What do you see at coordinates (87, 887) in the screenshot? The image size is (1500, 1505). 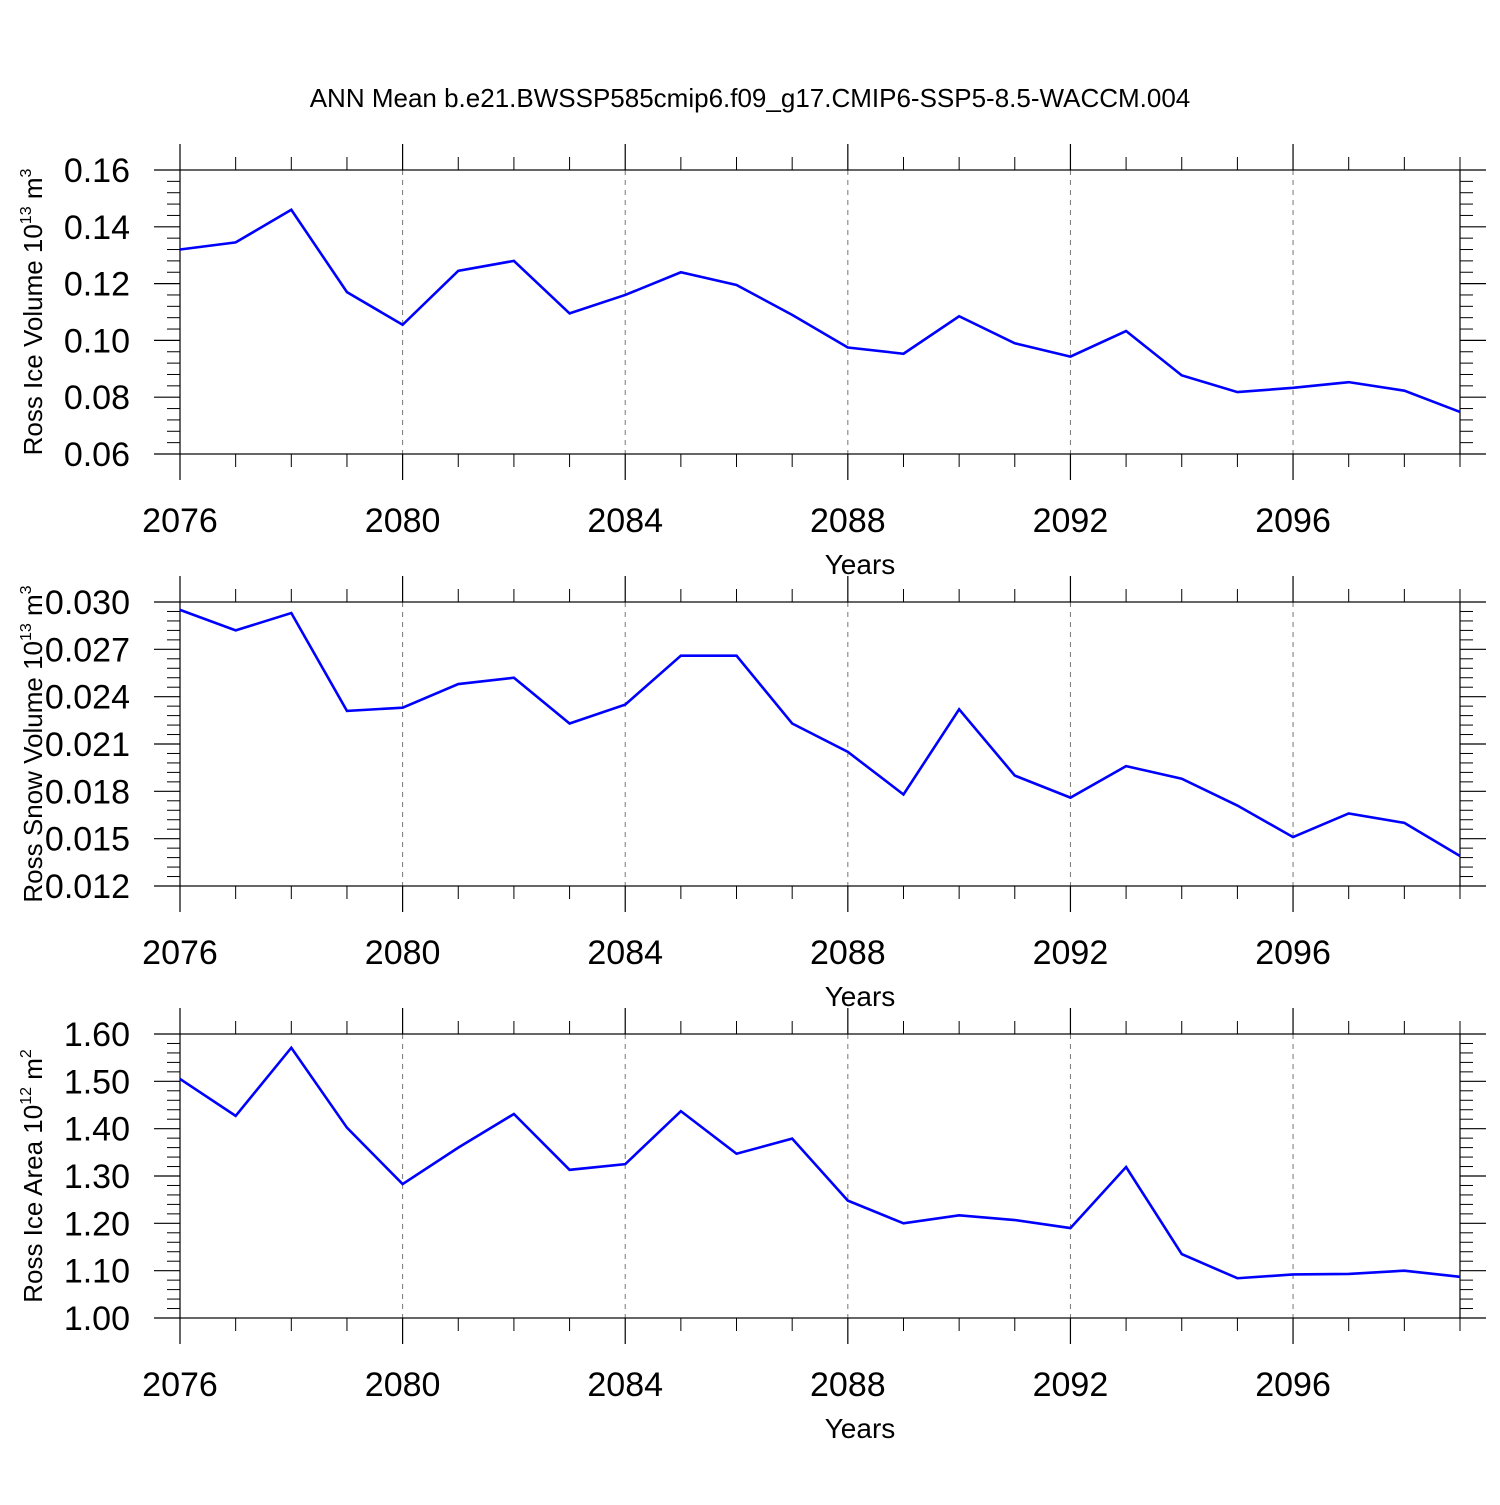 I see `y-tick-label: 0.012` at bounding box center [87, 887].